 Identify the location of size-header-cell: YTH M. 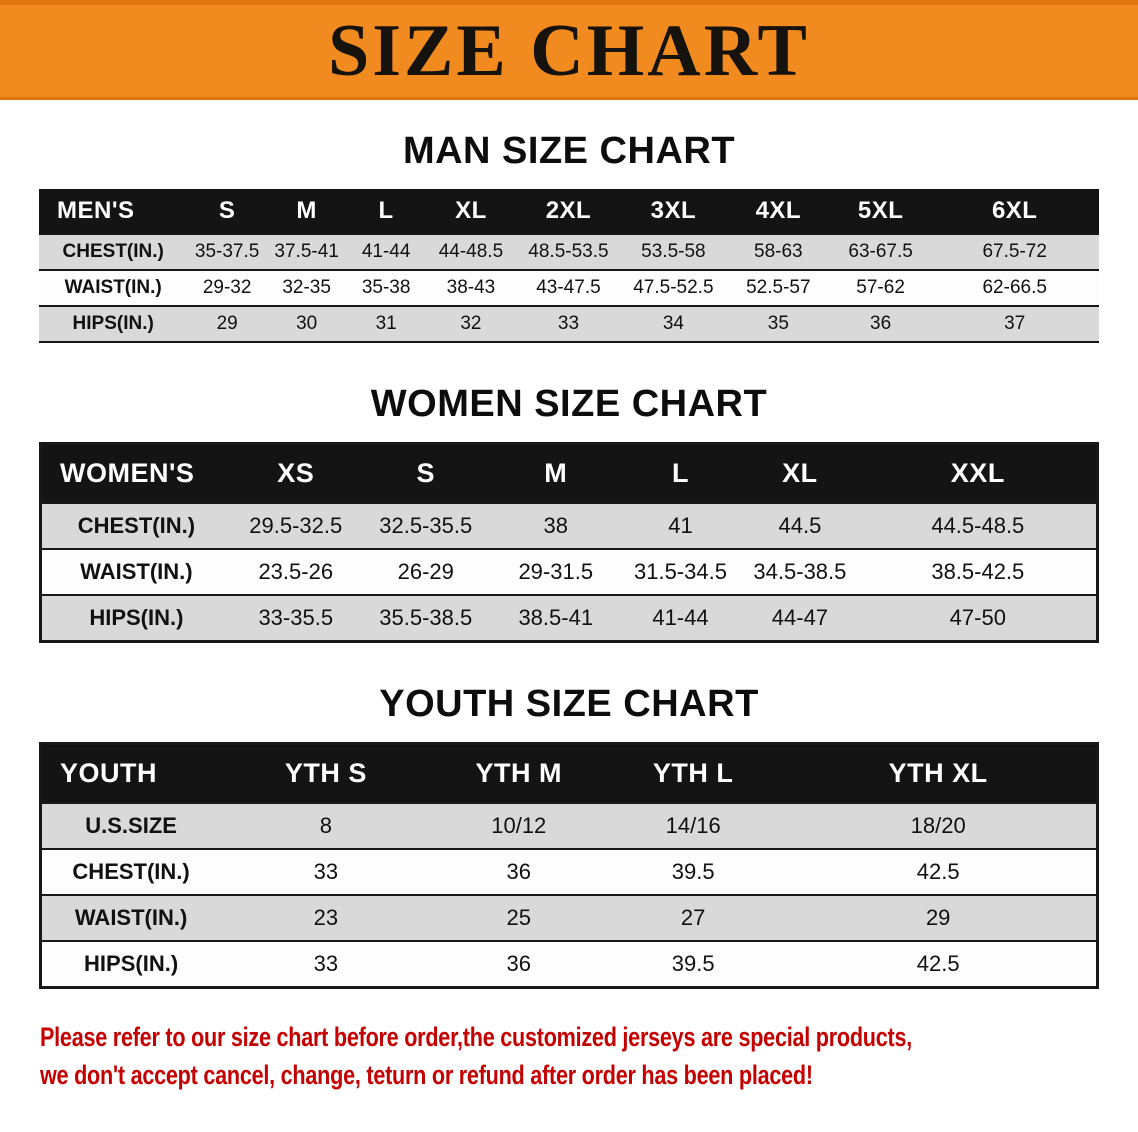
(518, 773).